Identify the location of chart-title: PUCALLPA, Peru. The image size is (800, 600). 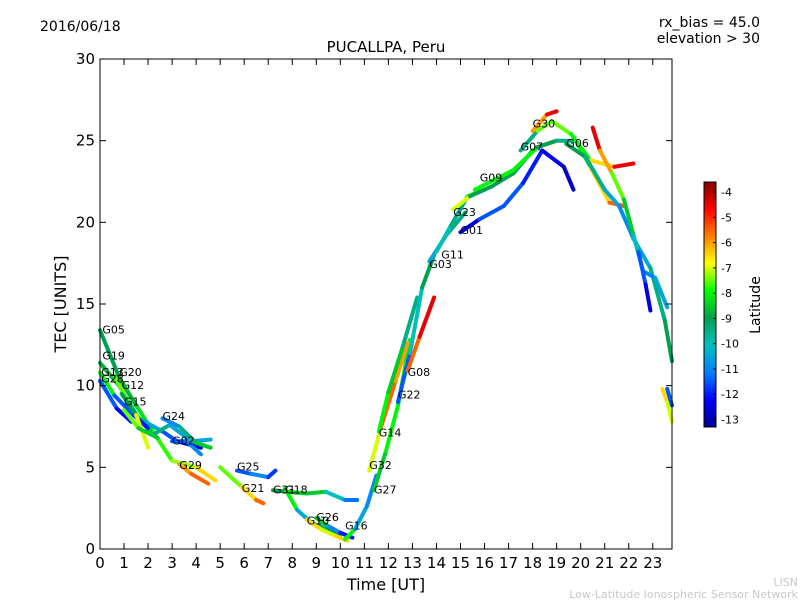
(386, 47).